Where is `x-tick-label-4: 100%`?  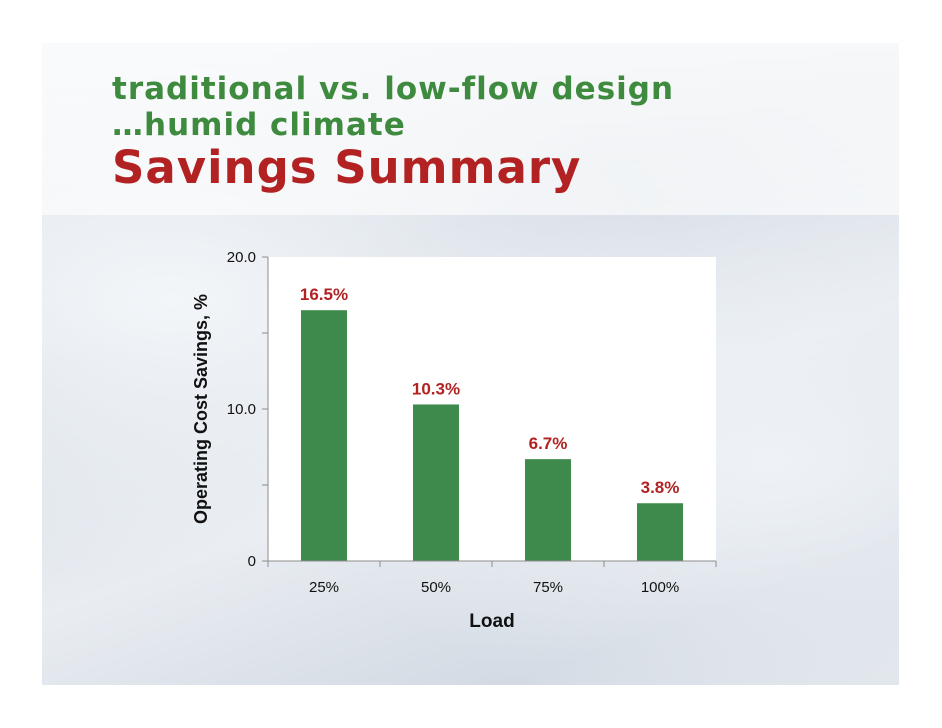 x-tick-label-4: 100% is located at coordinates (660, 587).